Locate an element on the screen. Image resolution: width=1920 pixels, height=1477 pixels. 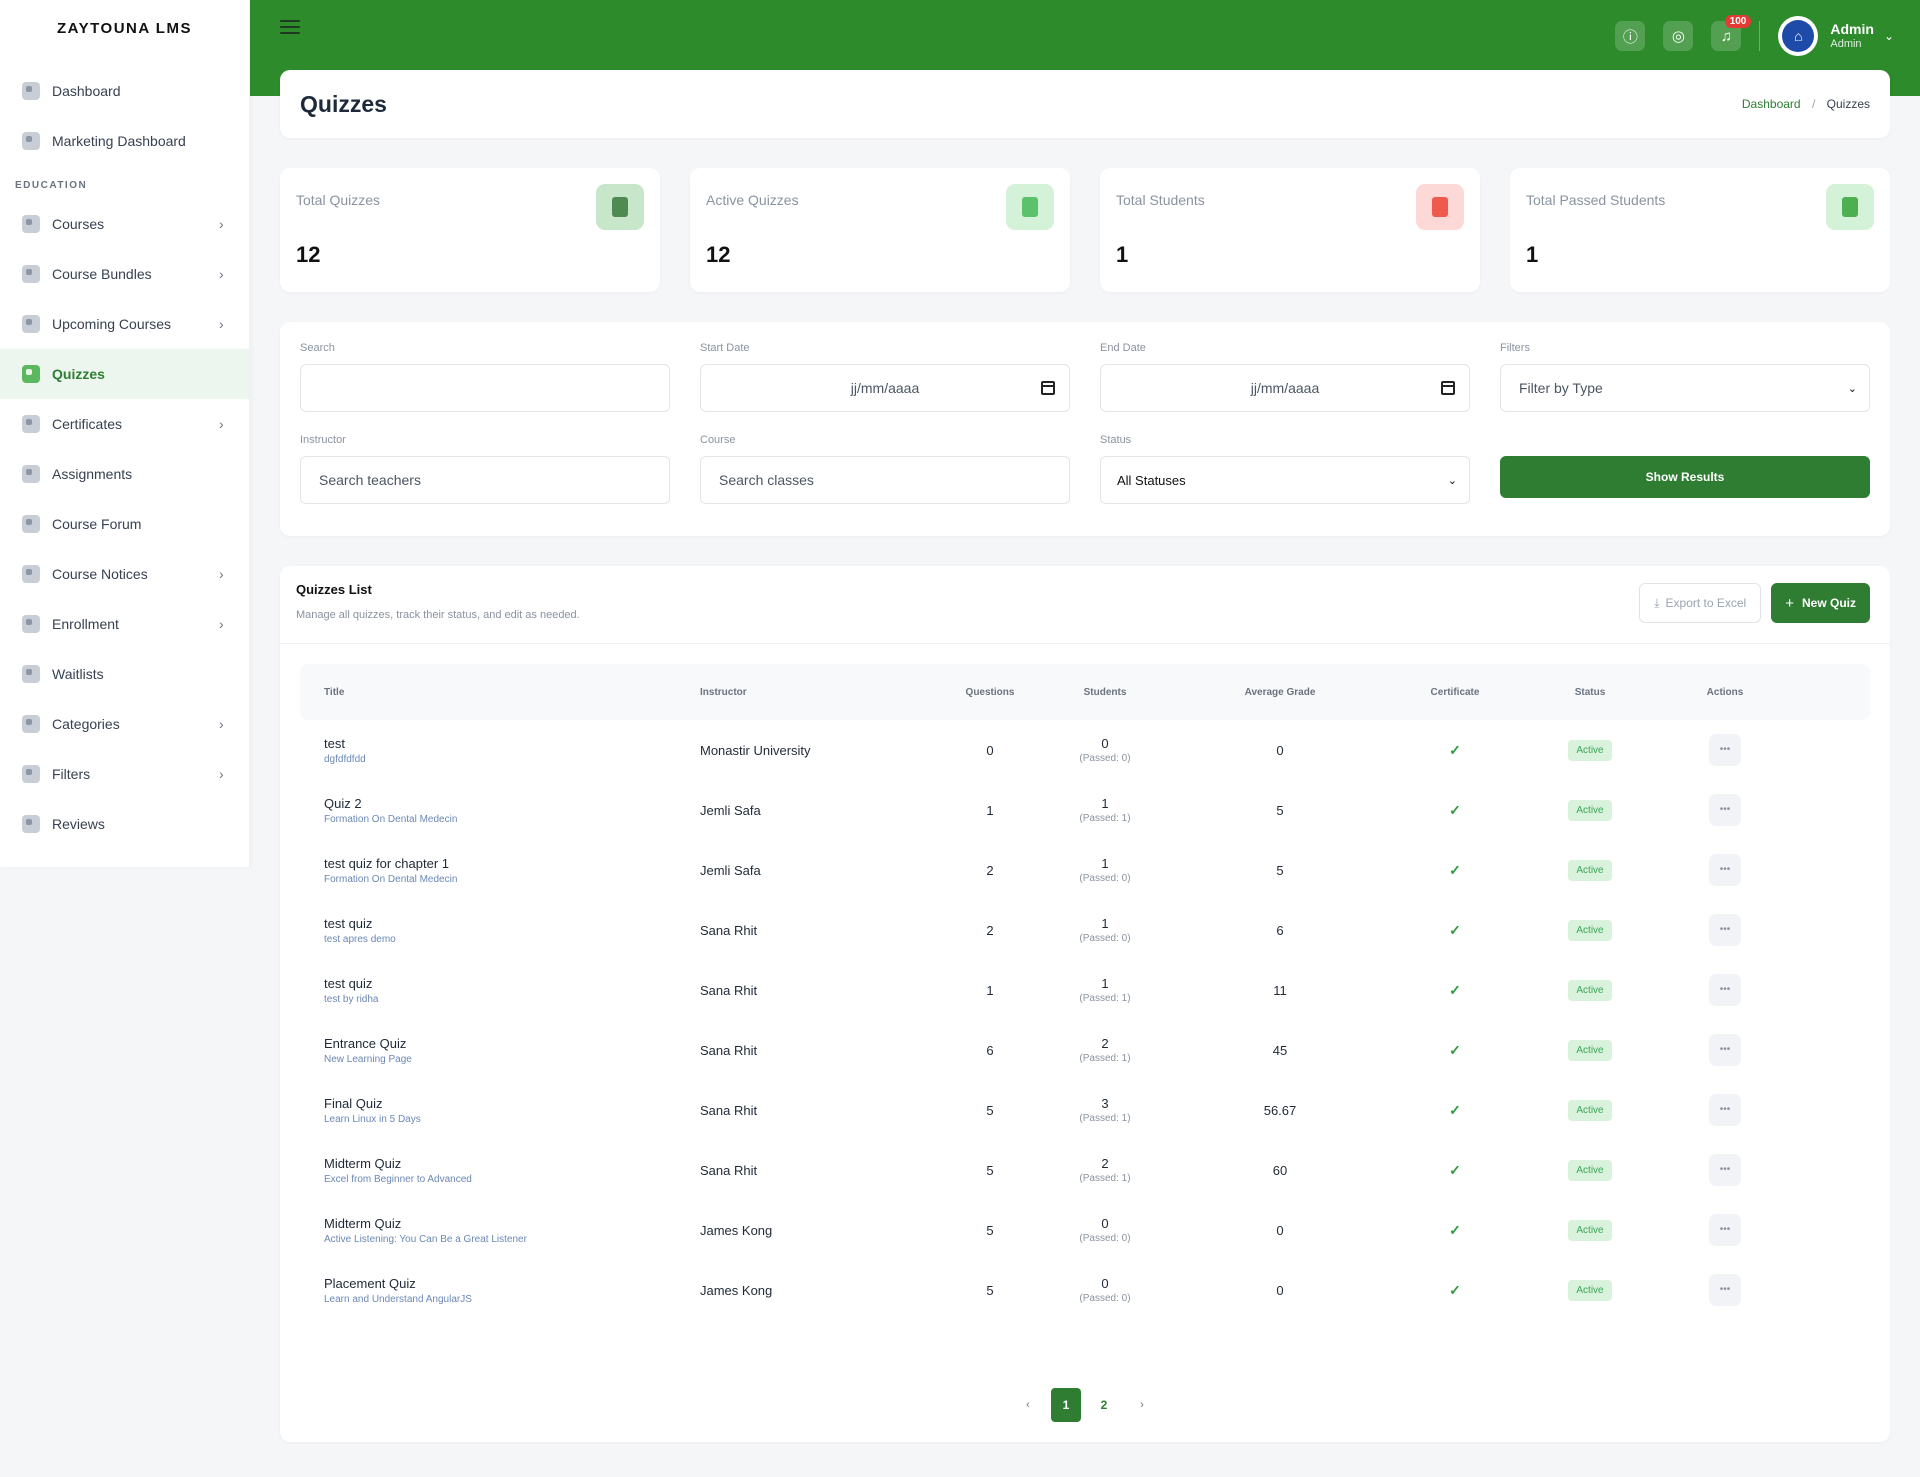
quiz-instructor: Sana Rhit is located at coordinates (729, 1050).